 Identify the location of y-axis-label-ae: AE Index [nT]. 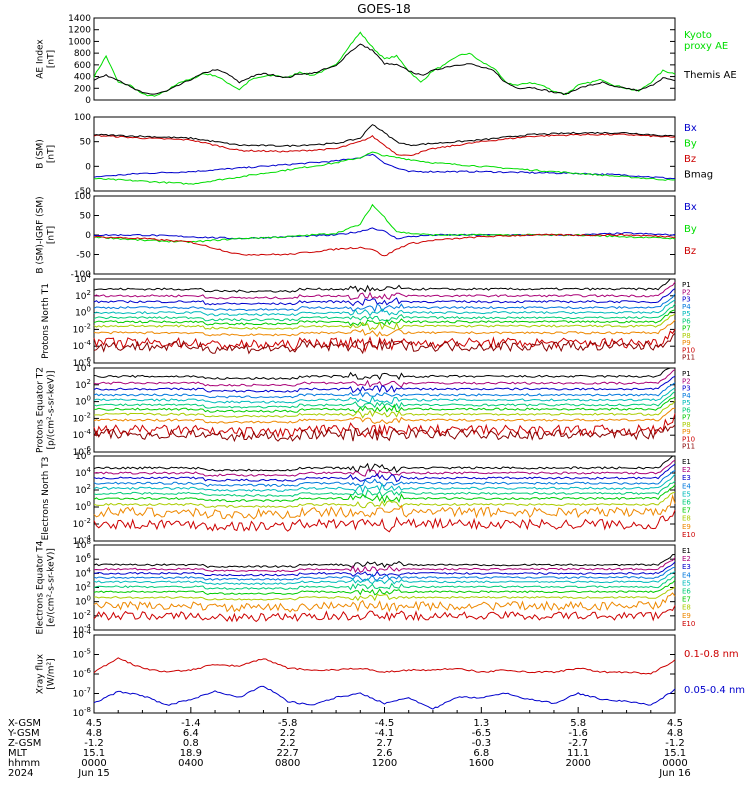
(46, 59).